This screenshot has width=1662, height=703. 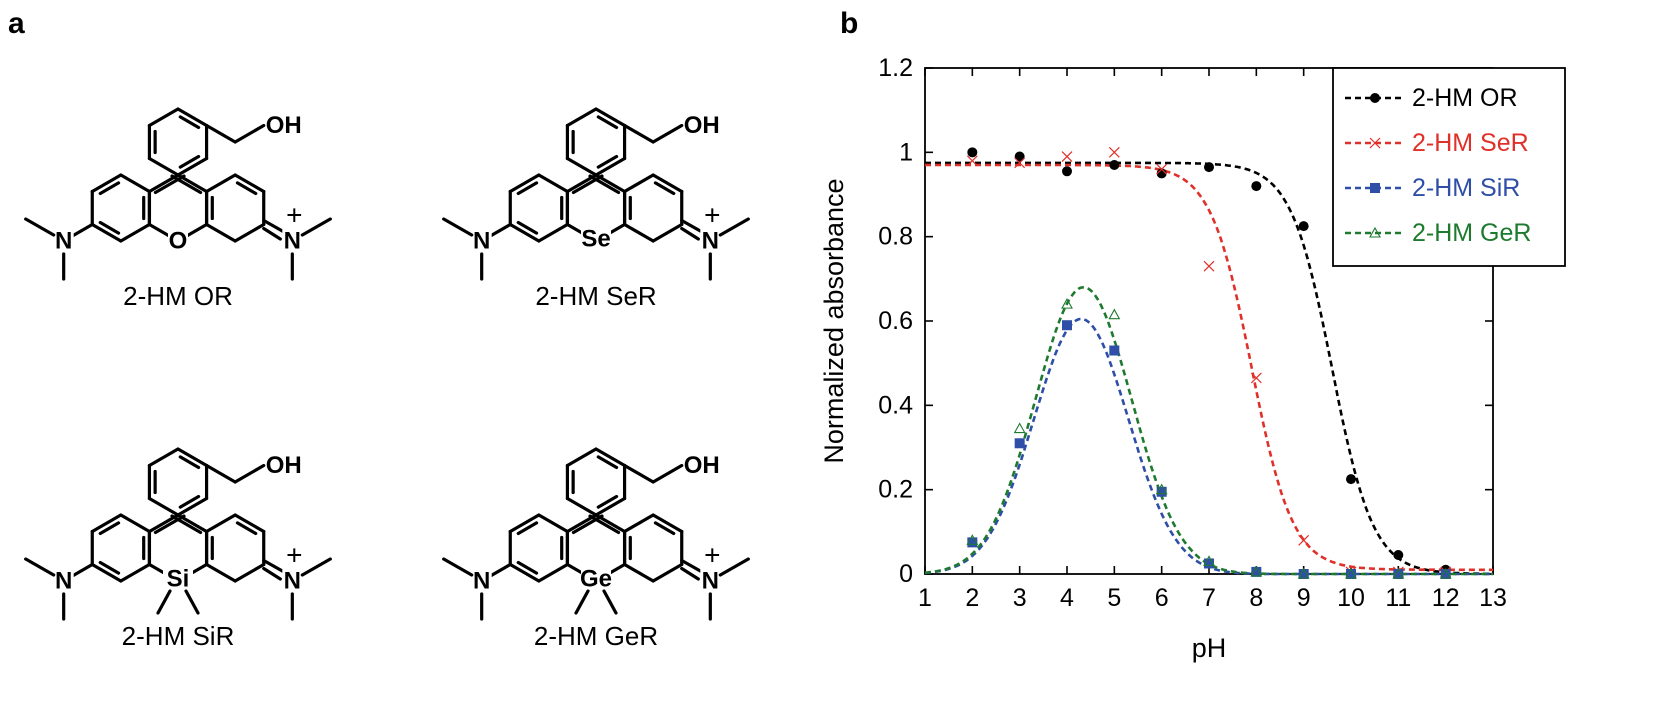 I want to click on x-tick-label: 10, so click(x=1351, y=598).